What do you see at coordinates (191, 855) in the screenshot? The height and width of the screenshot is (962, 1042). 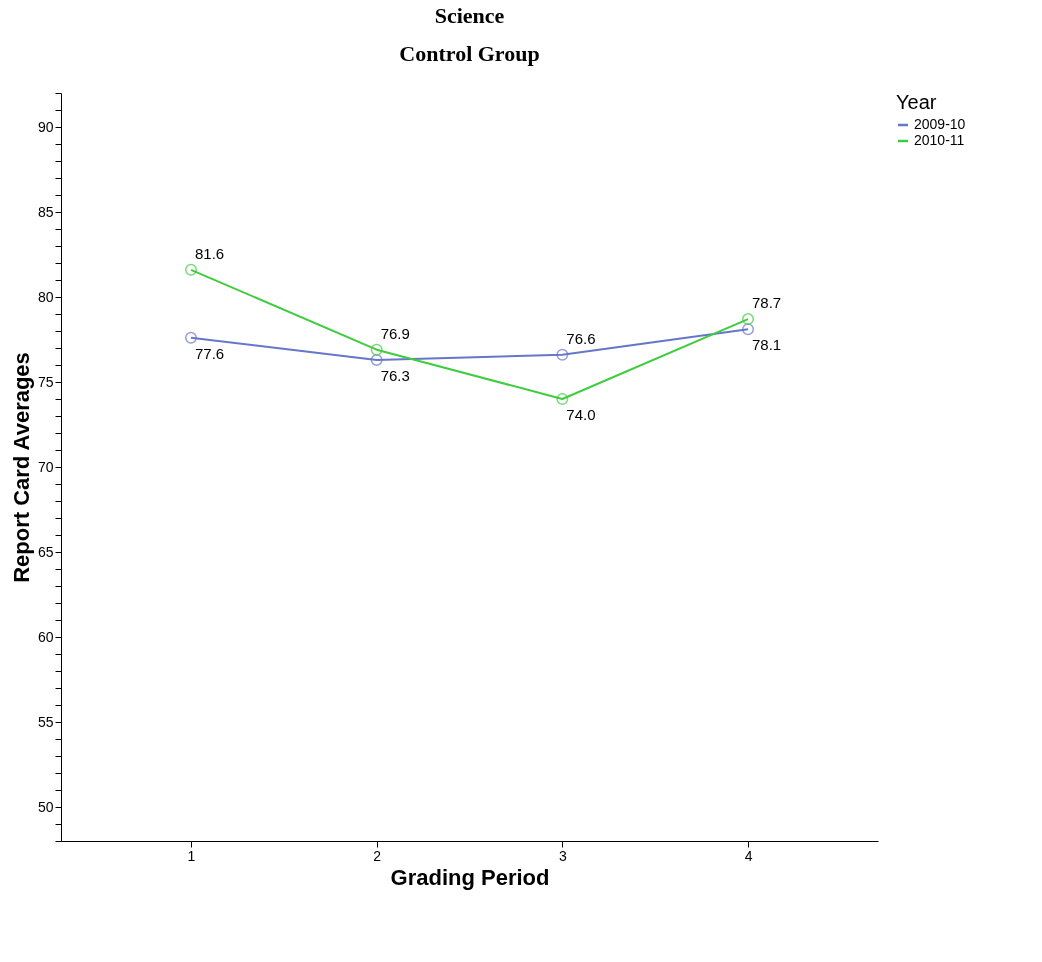 I see `x-tick-label: 1` at bounding box center [191, 855].